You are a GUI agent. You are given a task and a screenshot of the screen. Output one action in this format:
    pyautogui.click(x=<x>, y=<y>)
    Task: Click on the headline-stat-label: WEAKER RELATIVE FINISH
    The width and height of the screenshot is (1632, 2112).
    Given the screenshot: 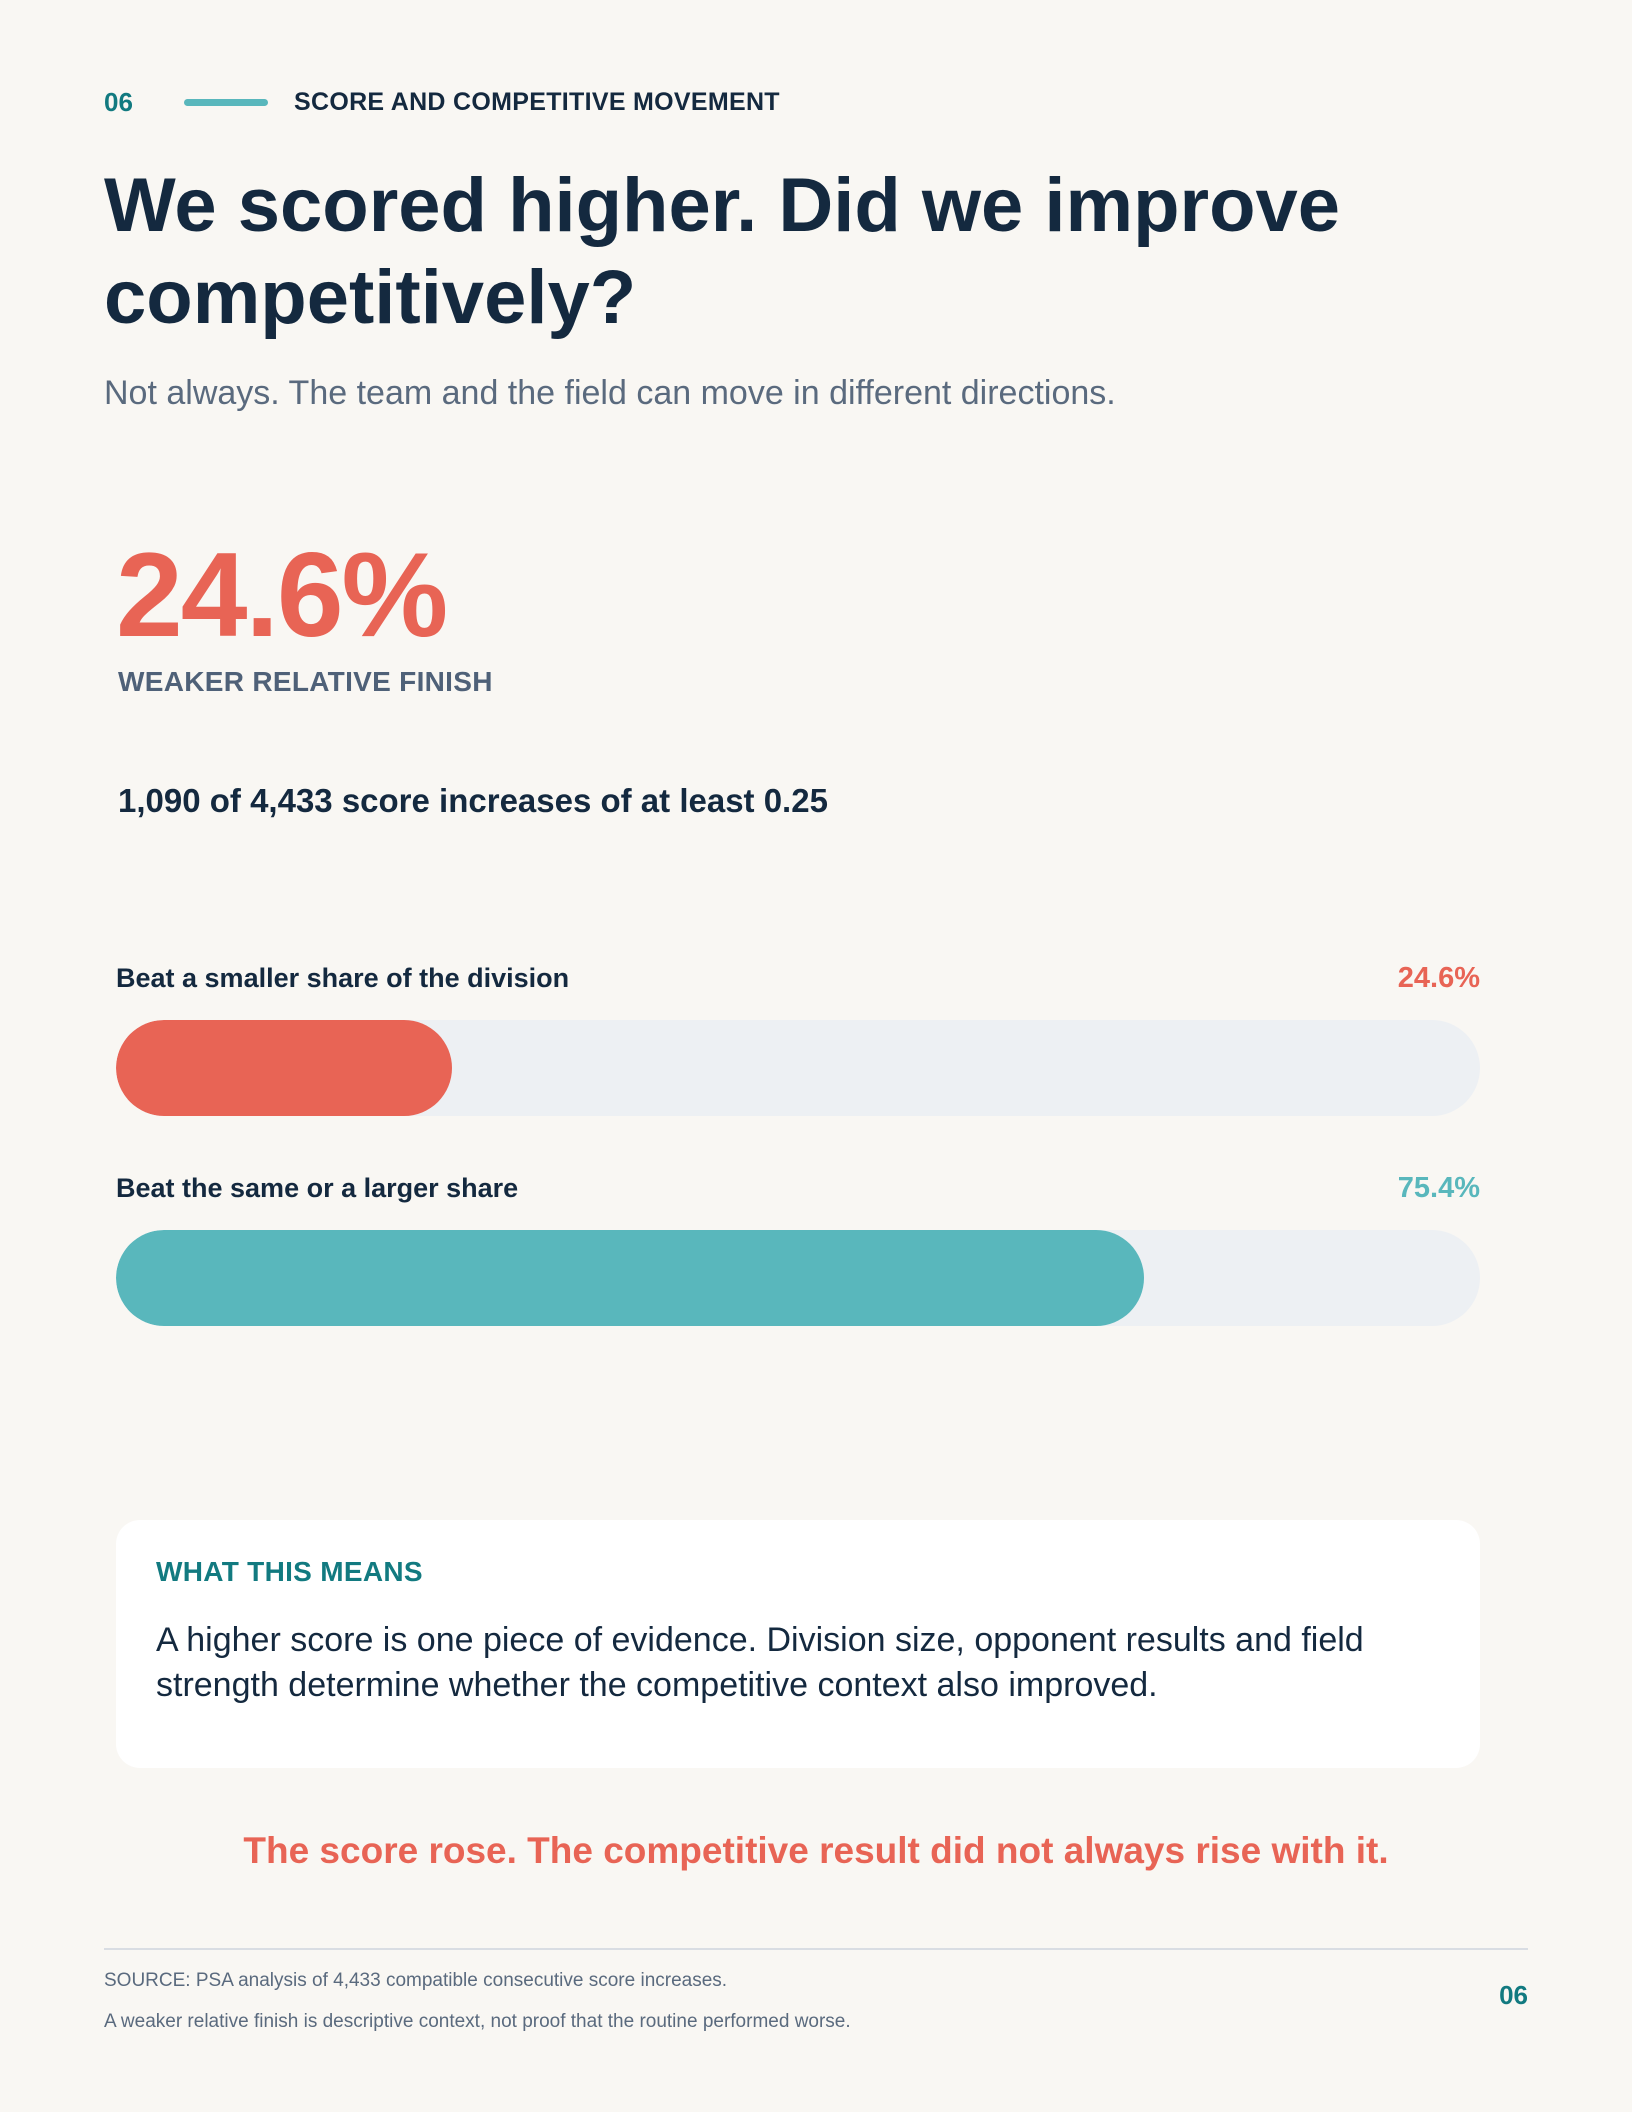 What is the action you would take?
    pyautogui.click(x=305, y=681)
    